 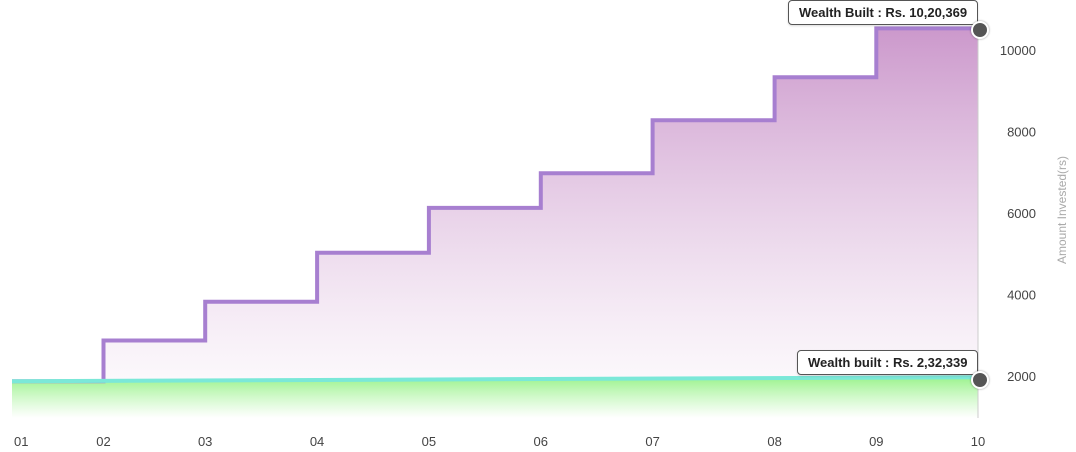 I want to click on x-tick-label: 02, so click(x=103, y=441).